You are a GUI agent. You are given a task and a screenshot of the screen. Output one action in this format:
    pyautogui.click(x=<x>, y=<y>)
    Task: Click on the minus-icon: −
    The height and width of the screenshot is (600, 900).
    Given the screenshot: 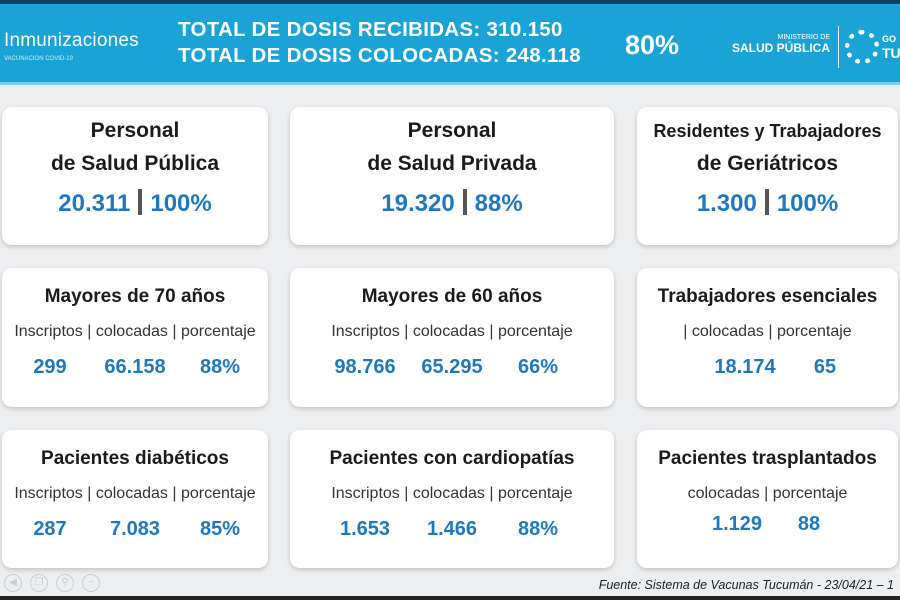 What is the action you would take?
    pyautogui.click(x=91, y=583)
    